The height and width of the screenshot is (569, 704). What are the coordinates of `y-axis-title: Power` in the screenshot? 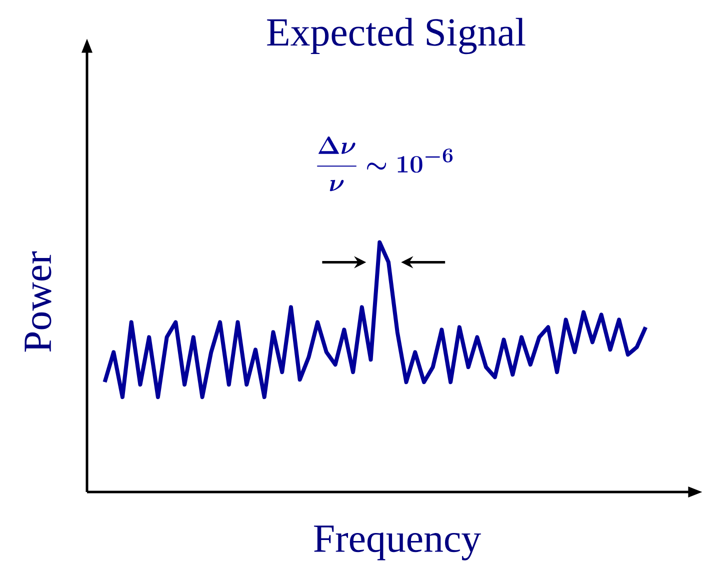 It's located at (38, 301).